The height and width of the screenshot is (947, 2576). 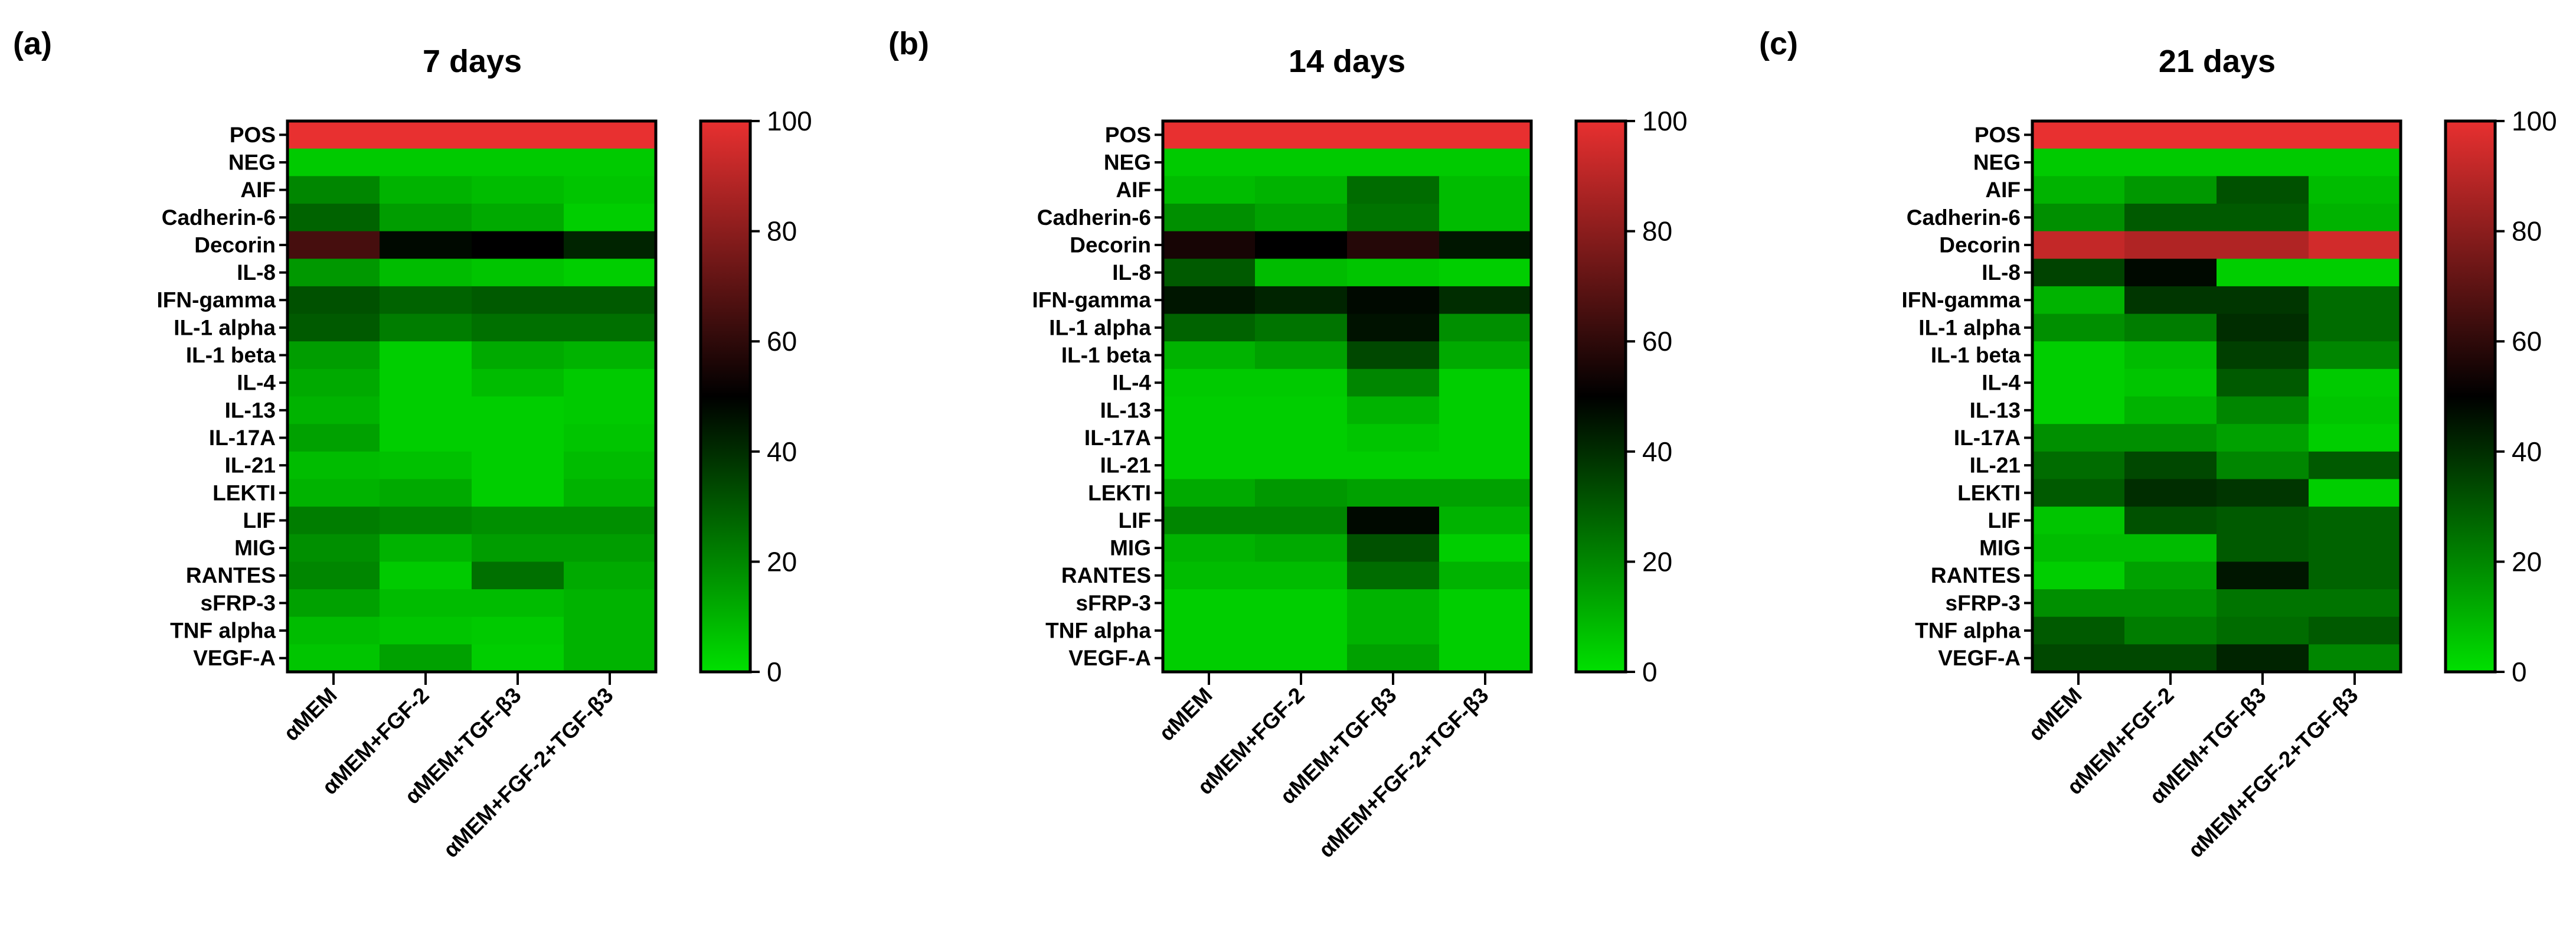 I want to click on plot-frame, so click(x=472, y=396).